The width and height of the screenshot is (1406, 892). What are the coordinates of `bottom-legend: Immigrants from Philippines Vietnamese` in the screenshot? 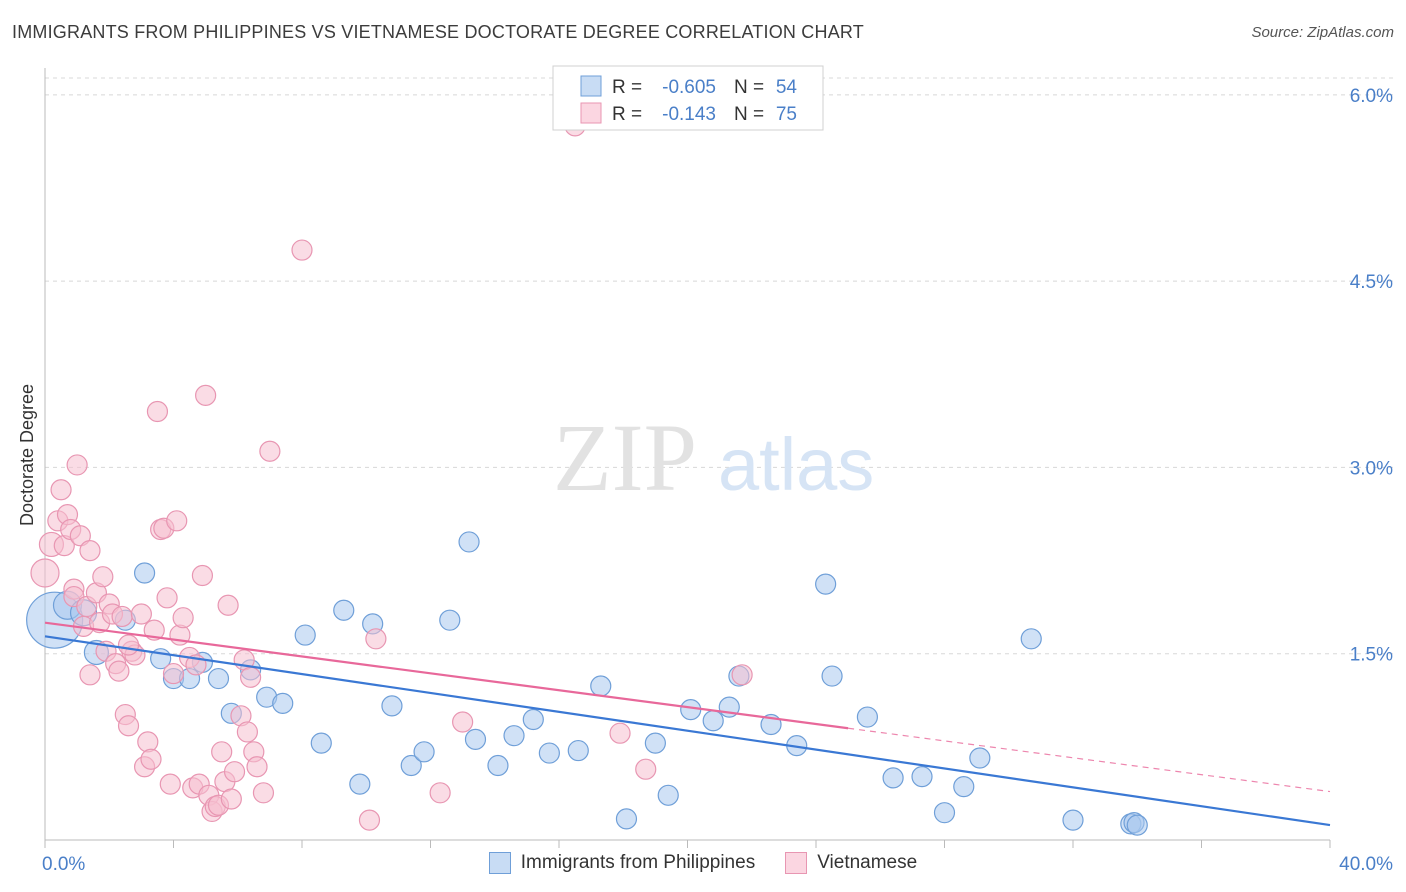 It's located at (703, 863).